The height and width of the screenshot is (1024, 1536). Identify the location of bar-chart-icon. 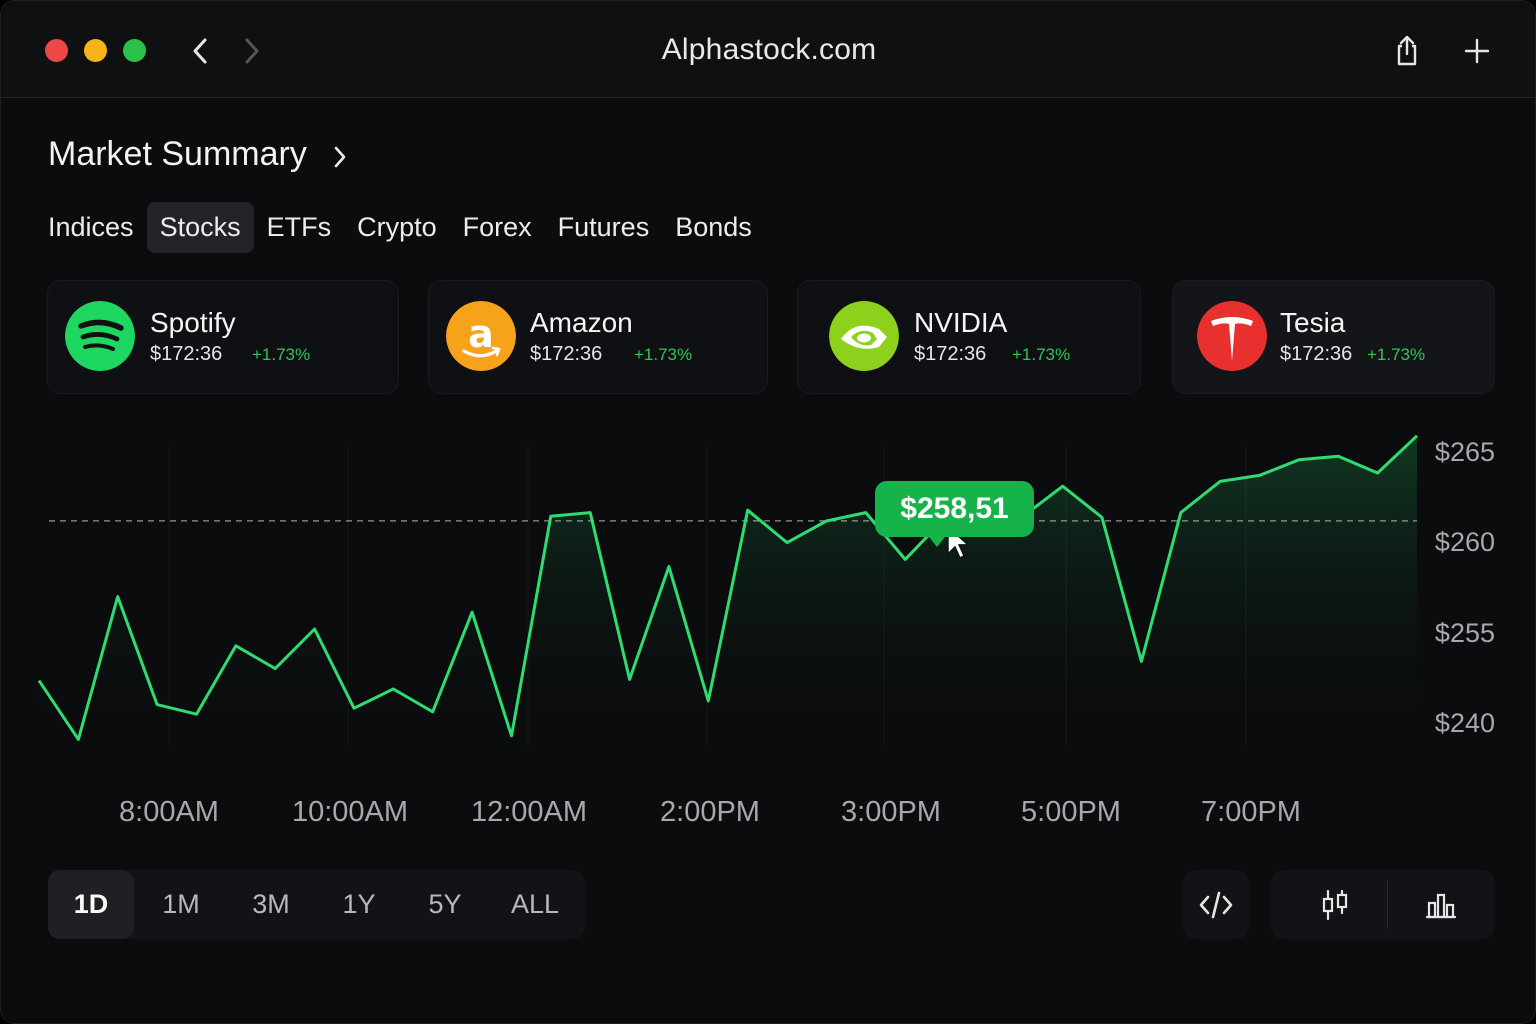
(1441, 905).